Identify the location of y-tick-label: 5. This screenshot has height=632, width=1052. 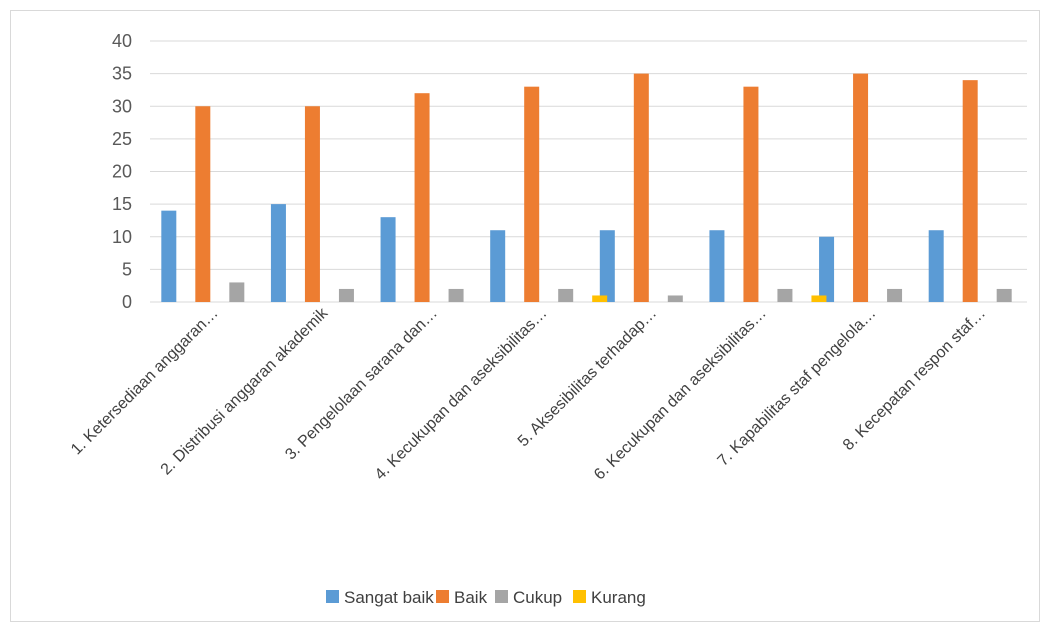
(127, 269).